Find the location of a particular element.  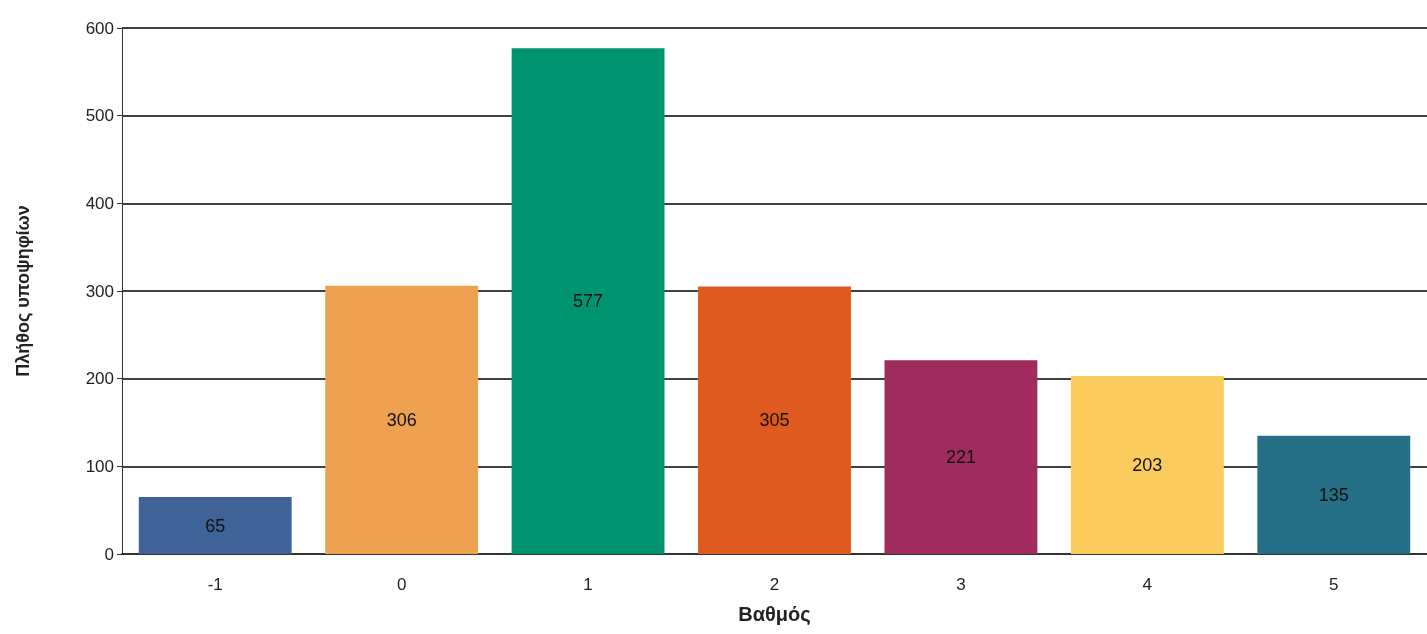

x-tick-label: 4 is located at coordinates (1147, 584).